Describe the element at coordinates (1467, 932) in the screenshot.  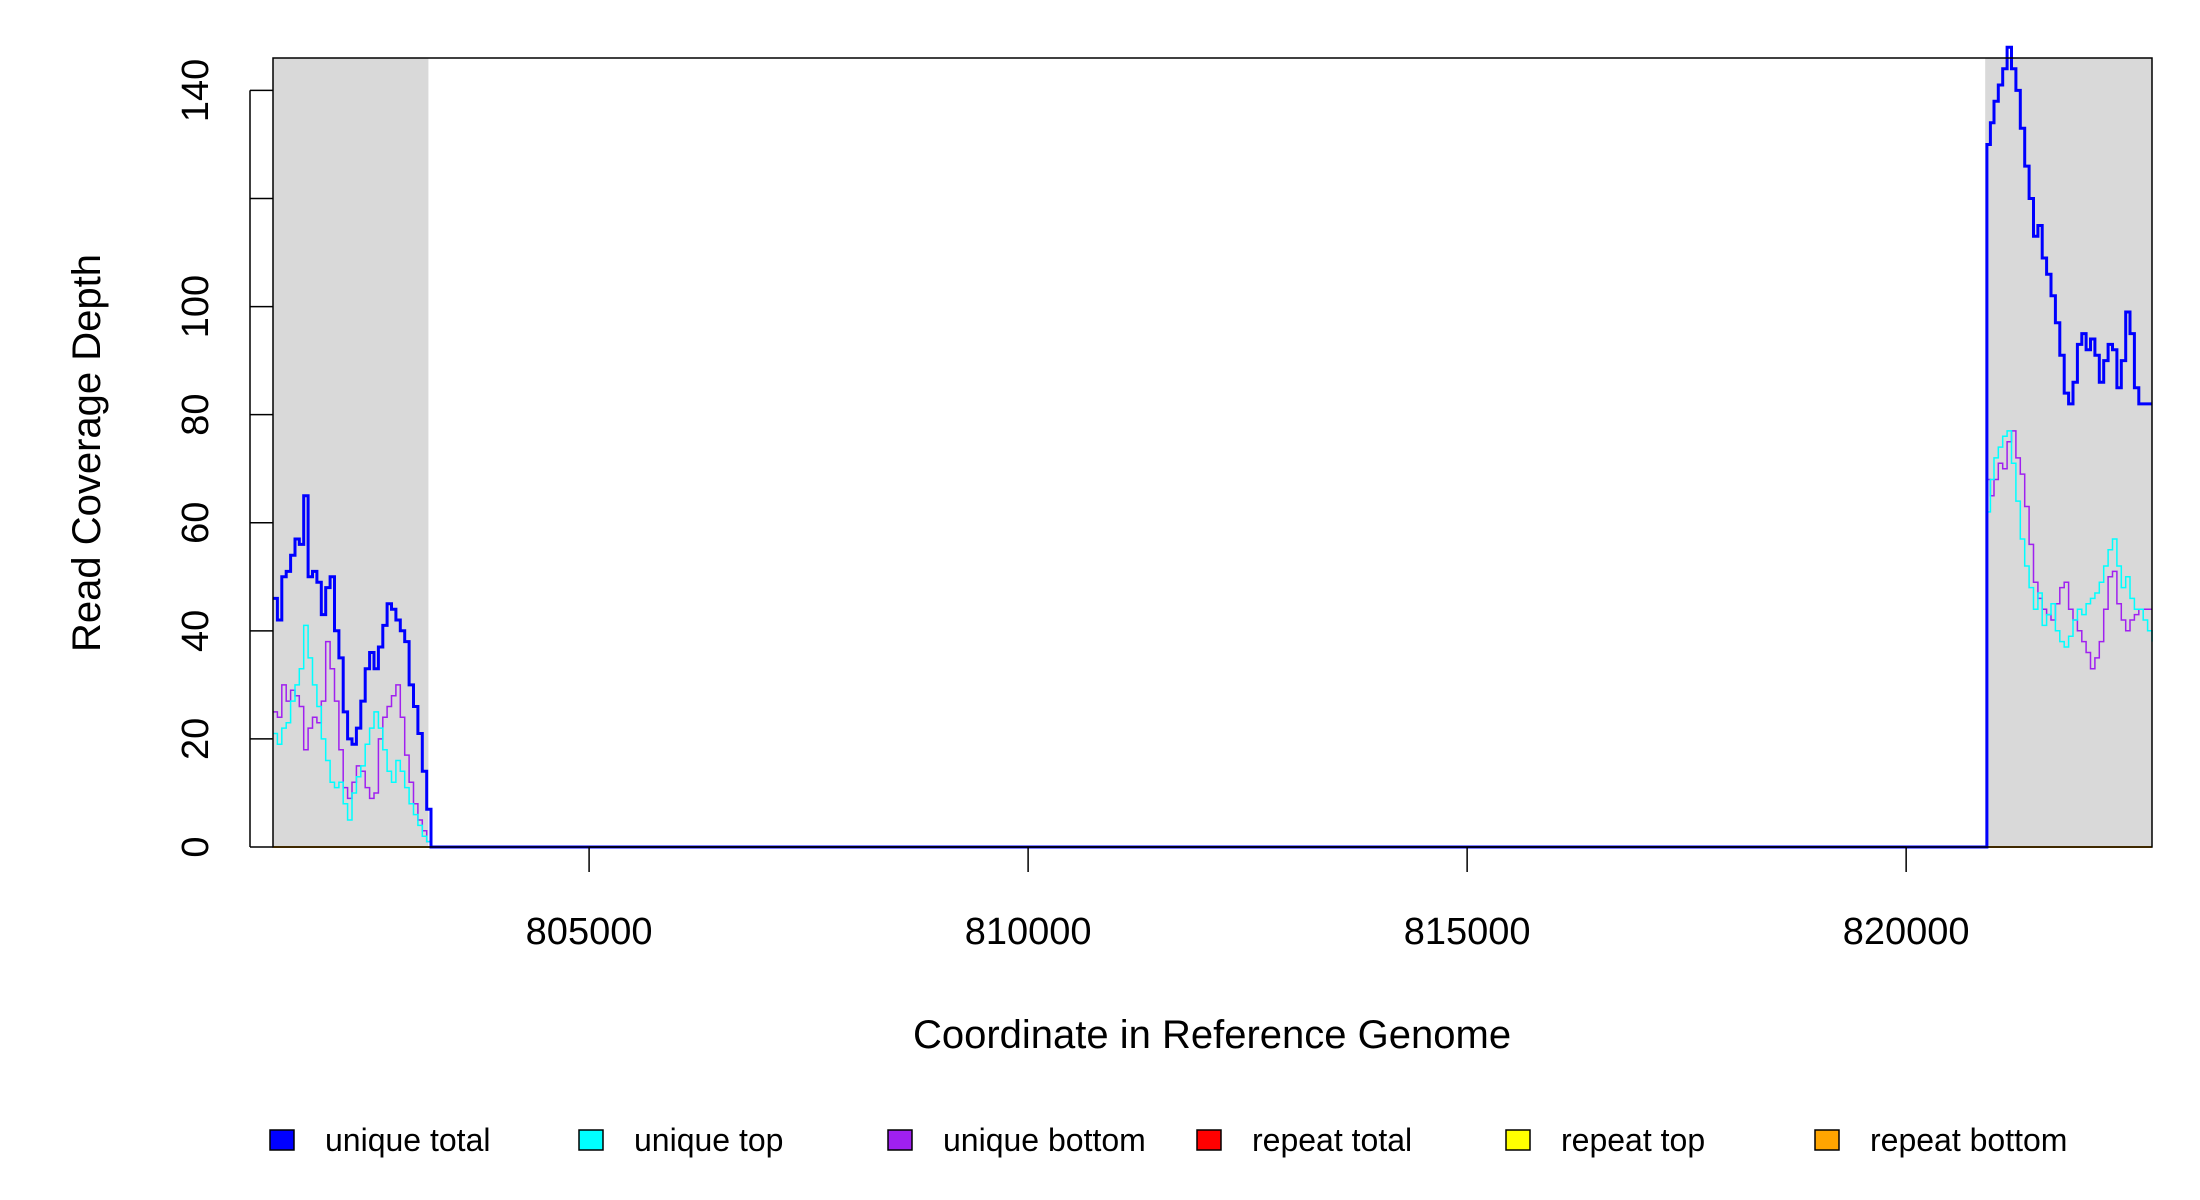
I see `x-tick-label: 815000` at that location.